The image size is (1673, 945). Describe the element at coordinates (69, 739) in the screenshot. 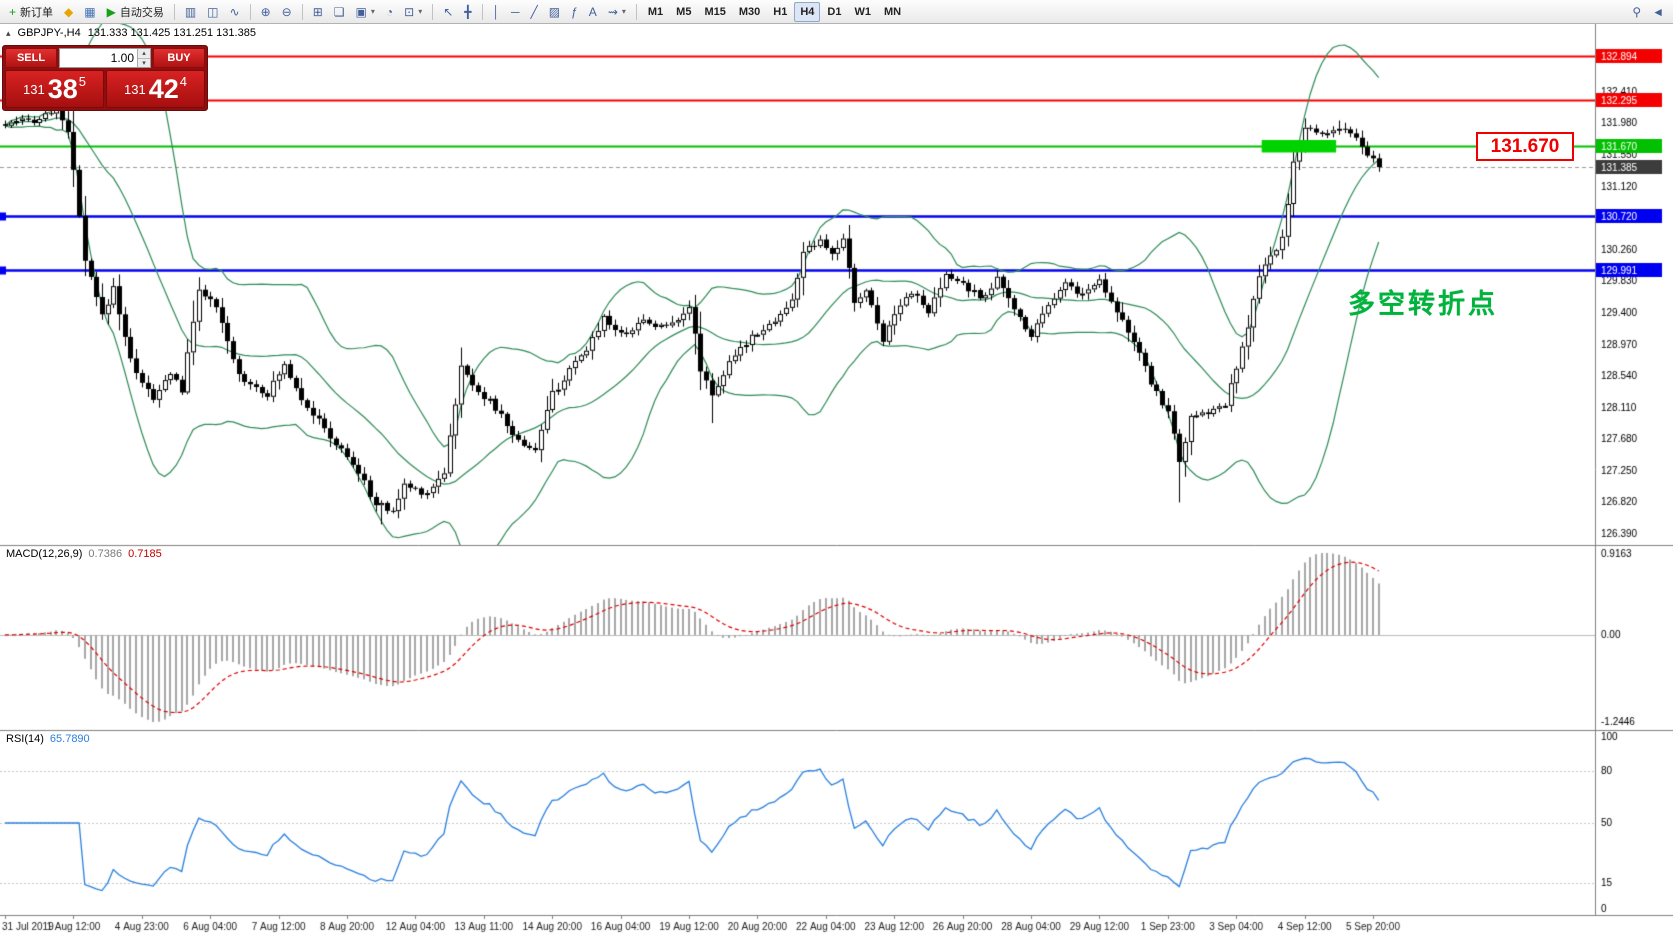

I see `rsi-value: 65.7890` at that location.